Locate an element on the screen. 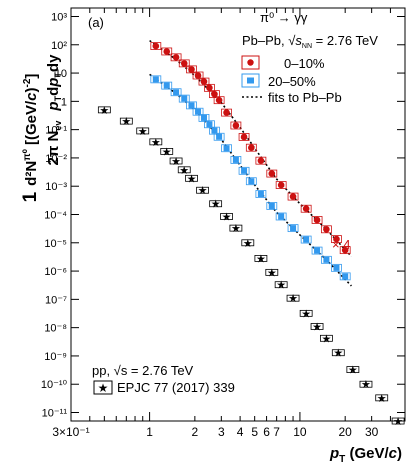 This screenshot has width=411, height=466. y-tick-label: 10⁻⁸ is located at coordinates (55, 329).